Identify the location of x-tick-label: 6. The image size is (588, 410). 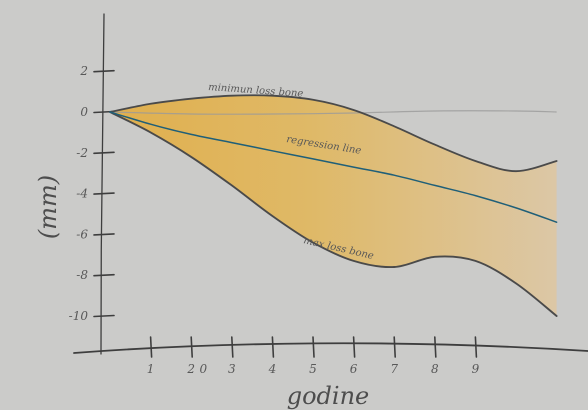
(354, 369).